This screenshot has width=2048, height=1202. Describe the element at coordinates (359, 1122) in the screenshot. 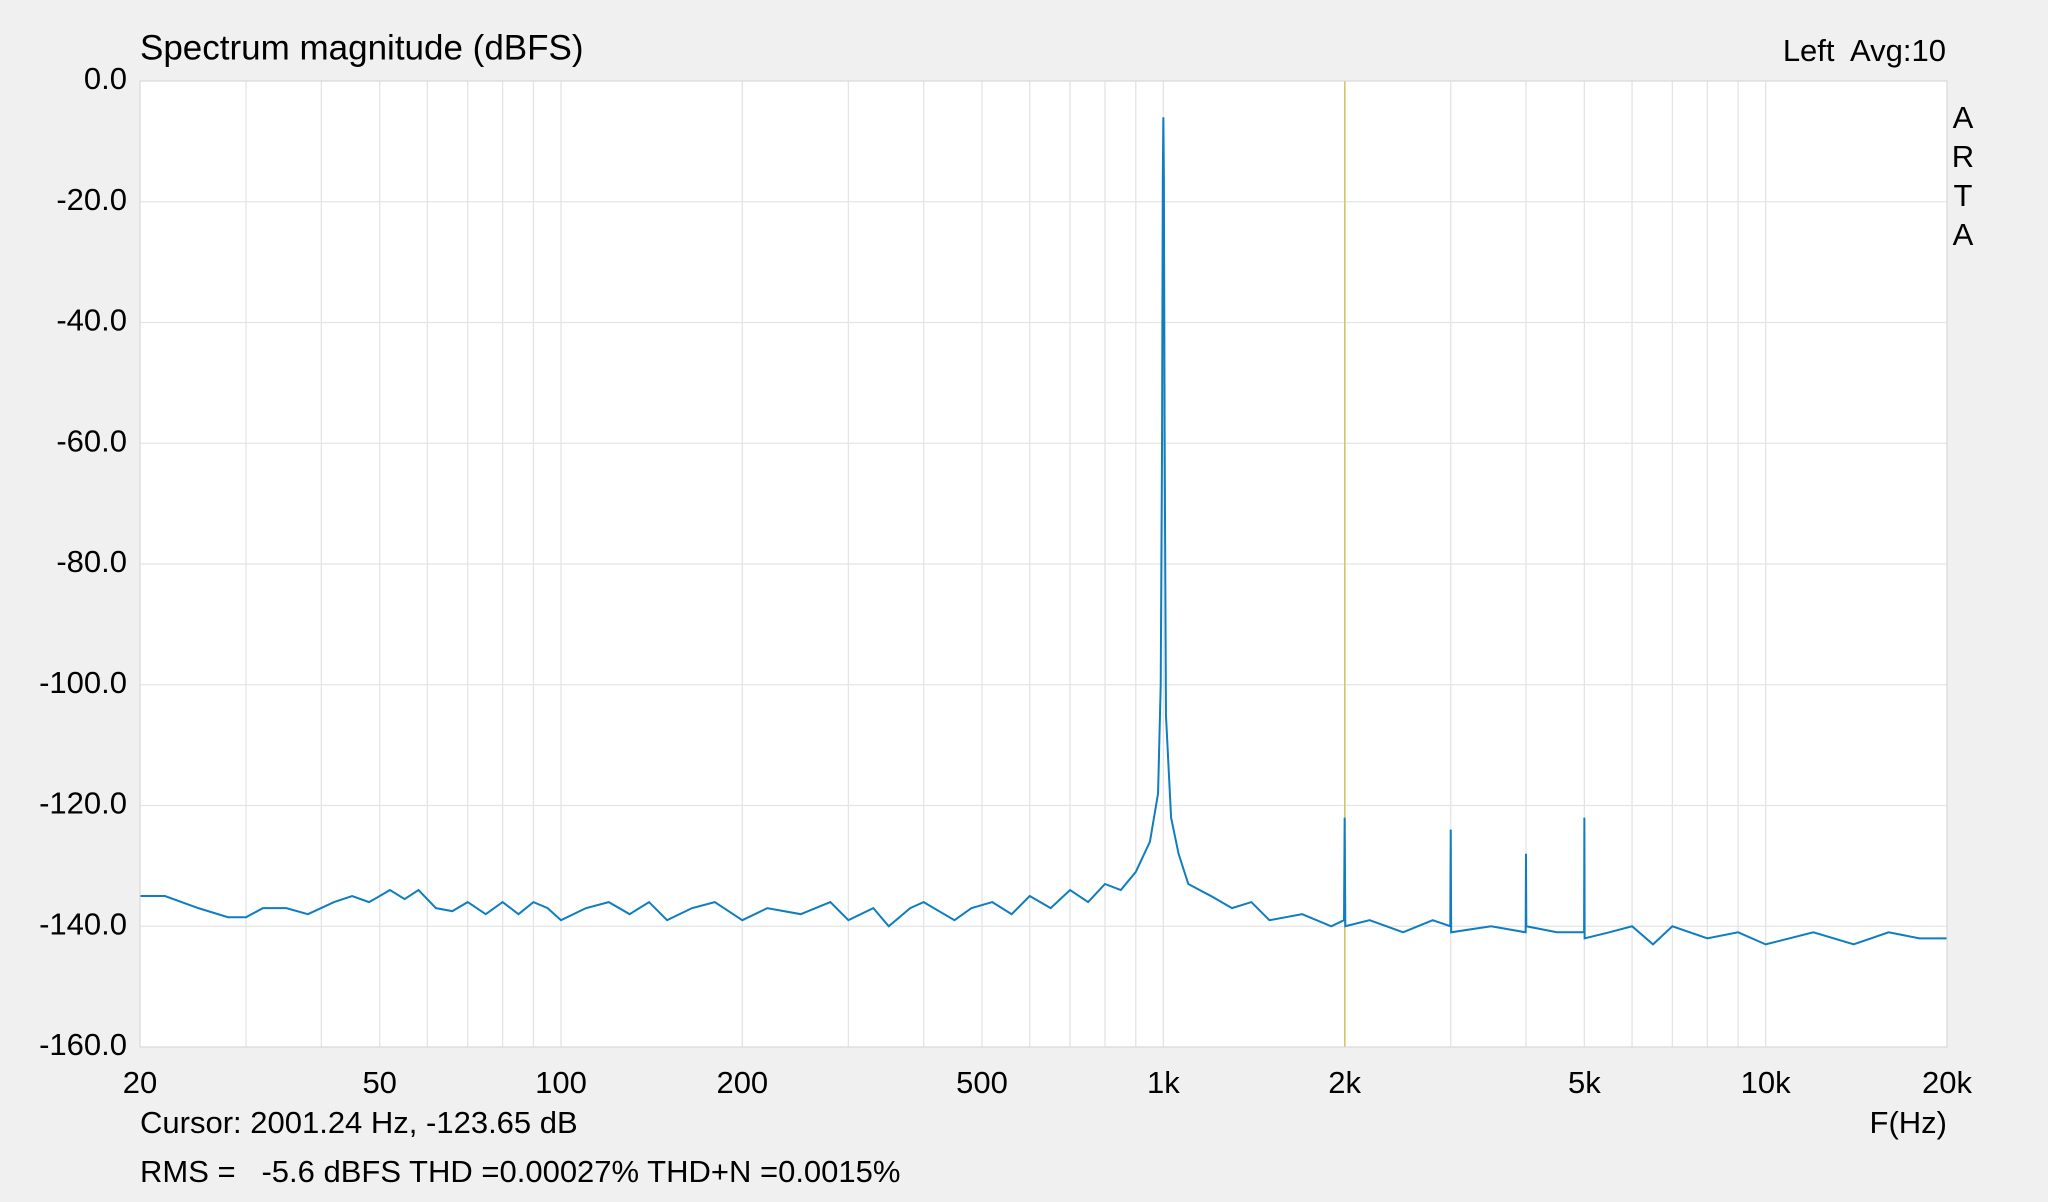

I see `cursor-readout: Cursor: 2001.24 Hz, -123.65 dB` at that location.